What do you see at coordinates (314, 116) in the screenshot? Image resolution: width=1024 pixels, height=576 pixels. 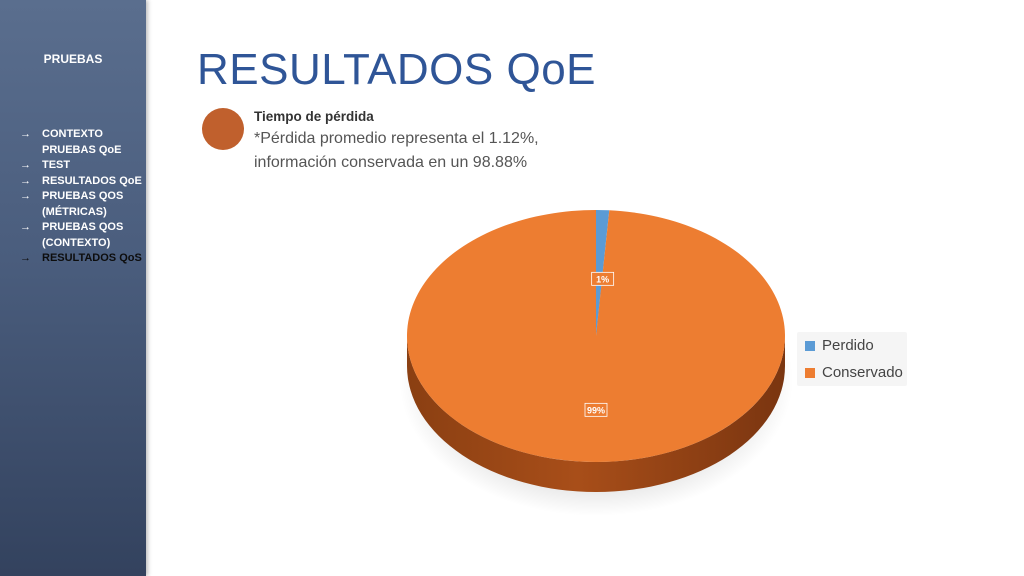 I see `slide-subtitle: Tiempo de pérdida` at bounding box center [314, 116].